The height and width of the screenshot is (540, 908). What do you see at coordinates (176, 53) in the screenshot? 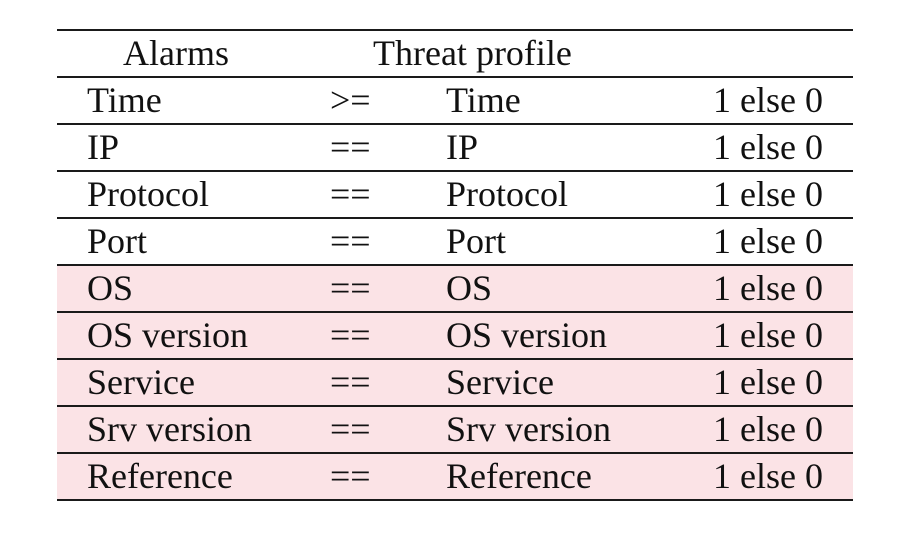
I see `header-alarms: Alarms` at bounding box center [176, 53].